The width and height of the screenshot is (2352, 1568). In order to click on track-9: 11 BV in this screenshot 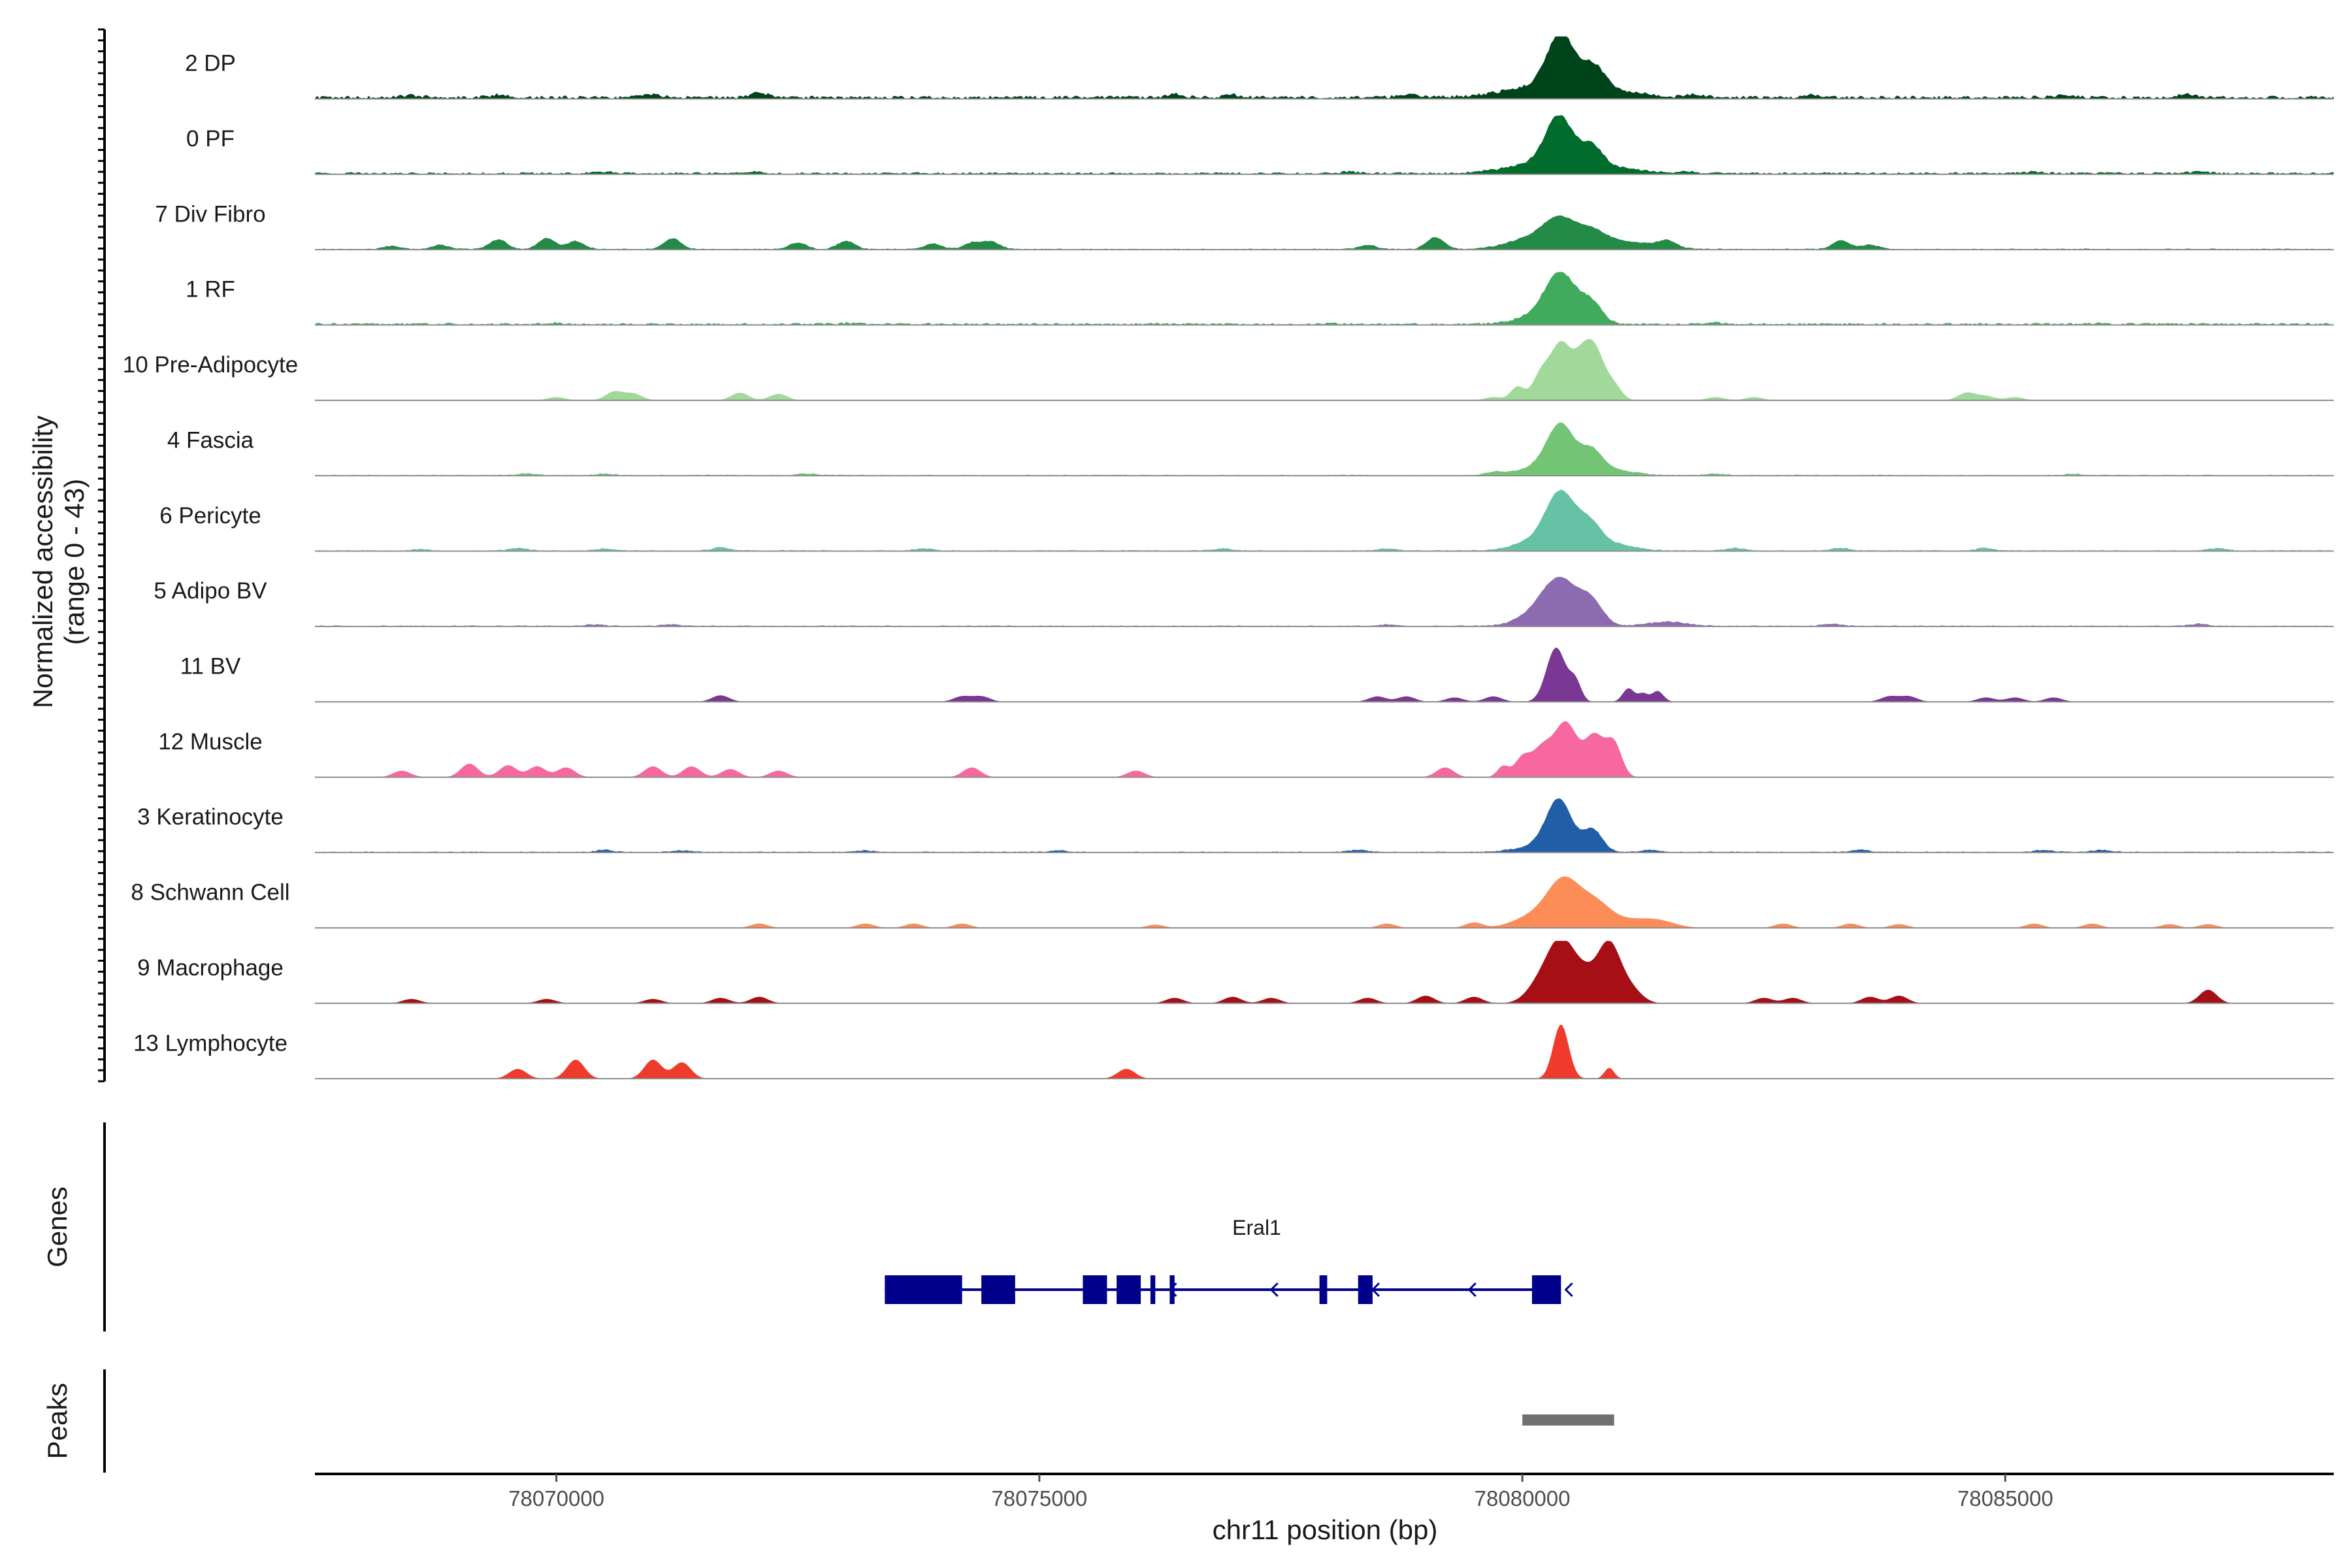, I will do `click(1257, 675)`.